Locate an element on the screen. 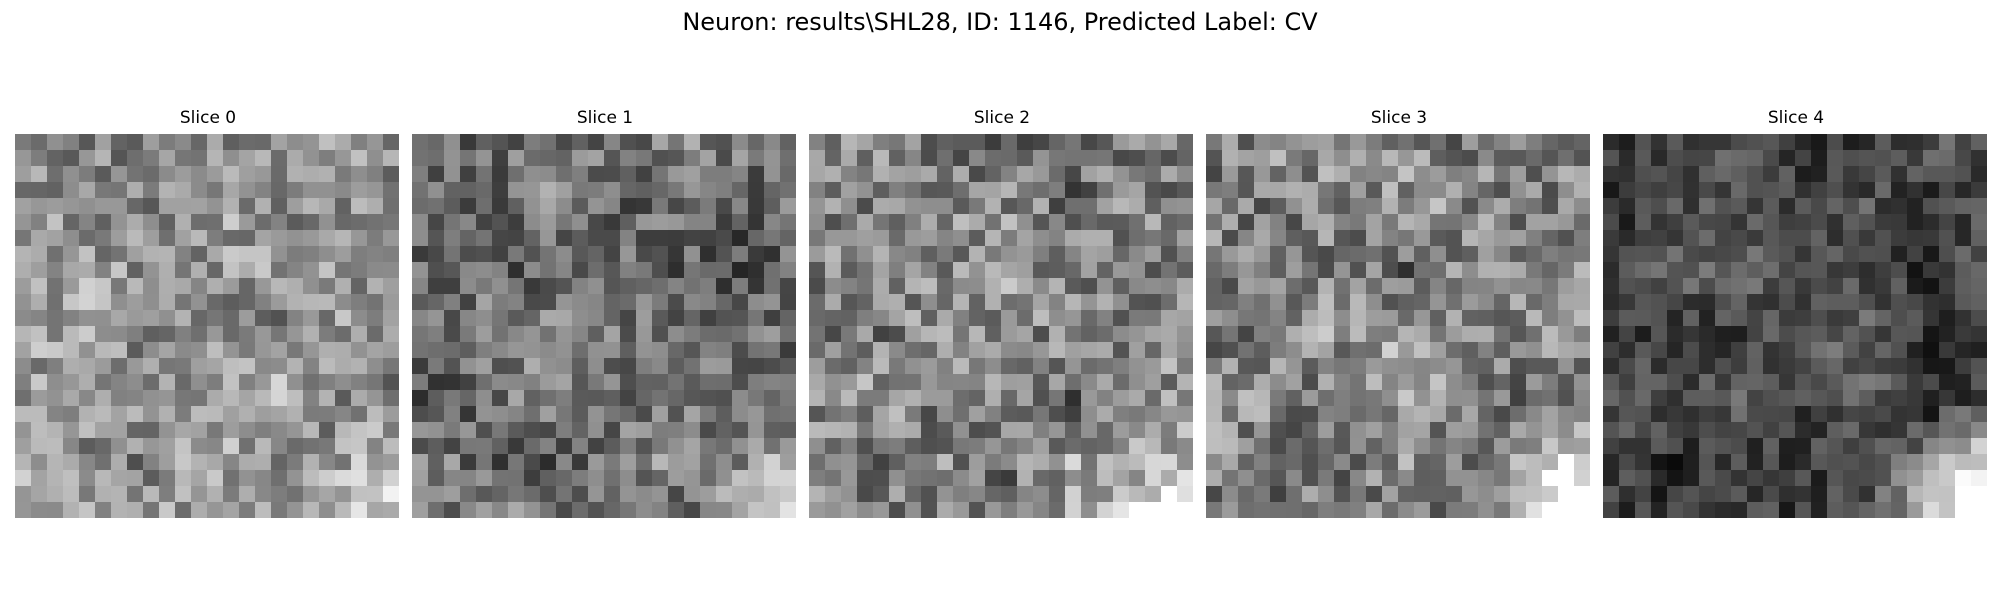 This screenshot has width=2000, height=600. slice-title: Slice 2 is located at coordinates (1002, 118).